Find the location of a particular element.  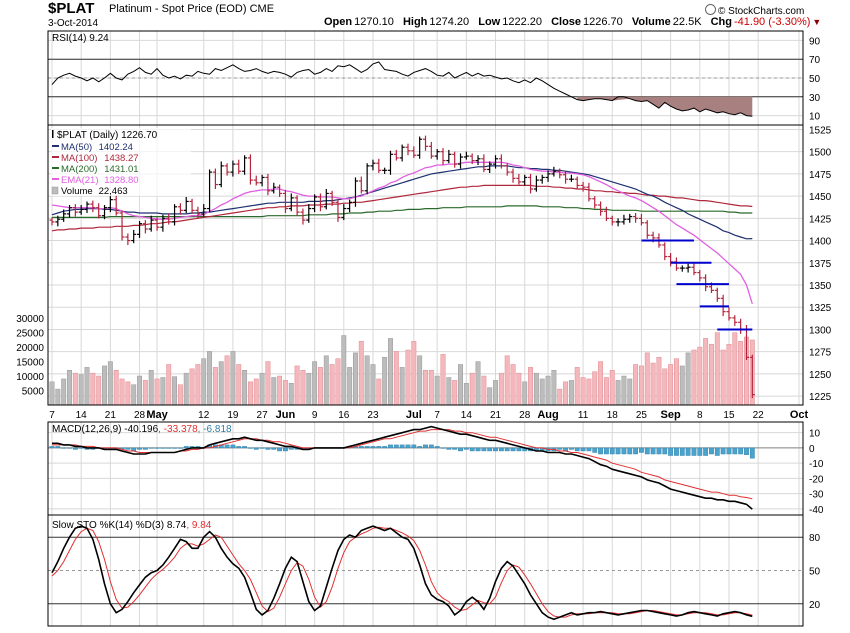

stochastic-d-line is located at coordinates (402, 572).